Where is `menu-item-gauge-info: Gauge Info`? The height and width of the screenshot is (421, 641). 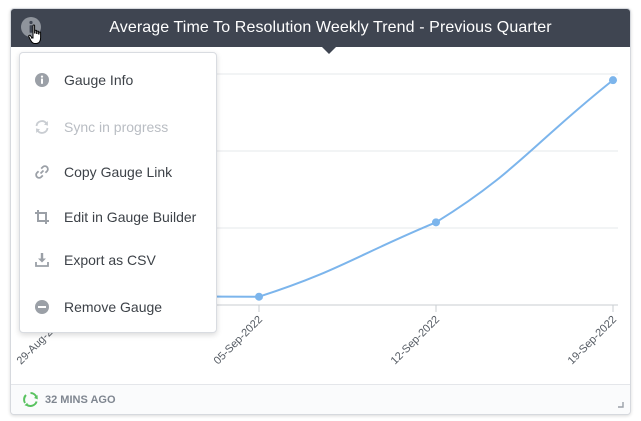
menu-item-gauge-info: Gauge Info is located at coordinates (118, 80).